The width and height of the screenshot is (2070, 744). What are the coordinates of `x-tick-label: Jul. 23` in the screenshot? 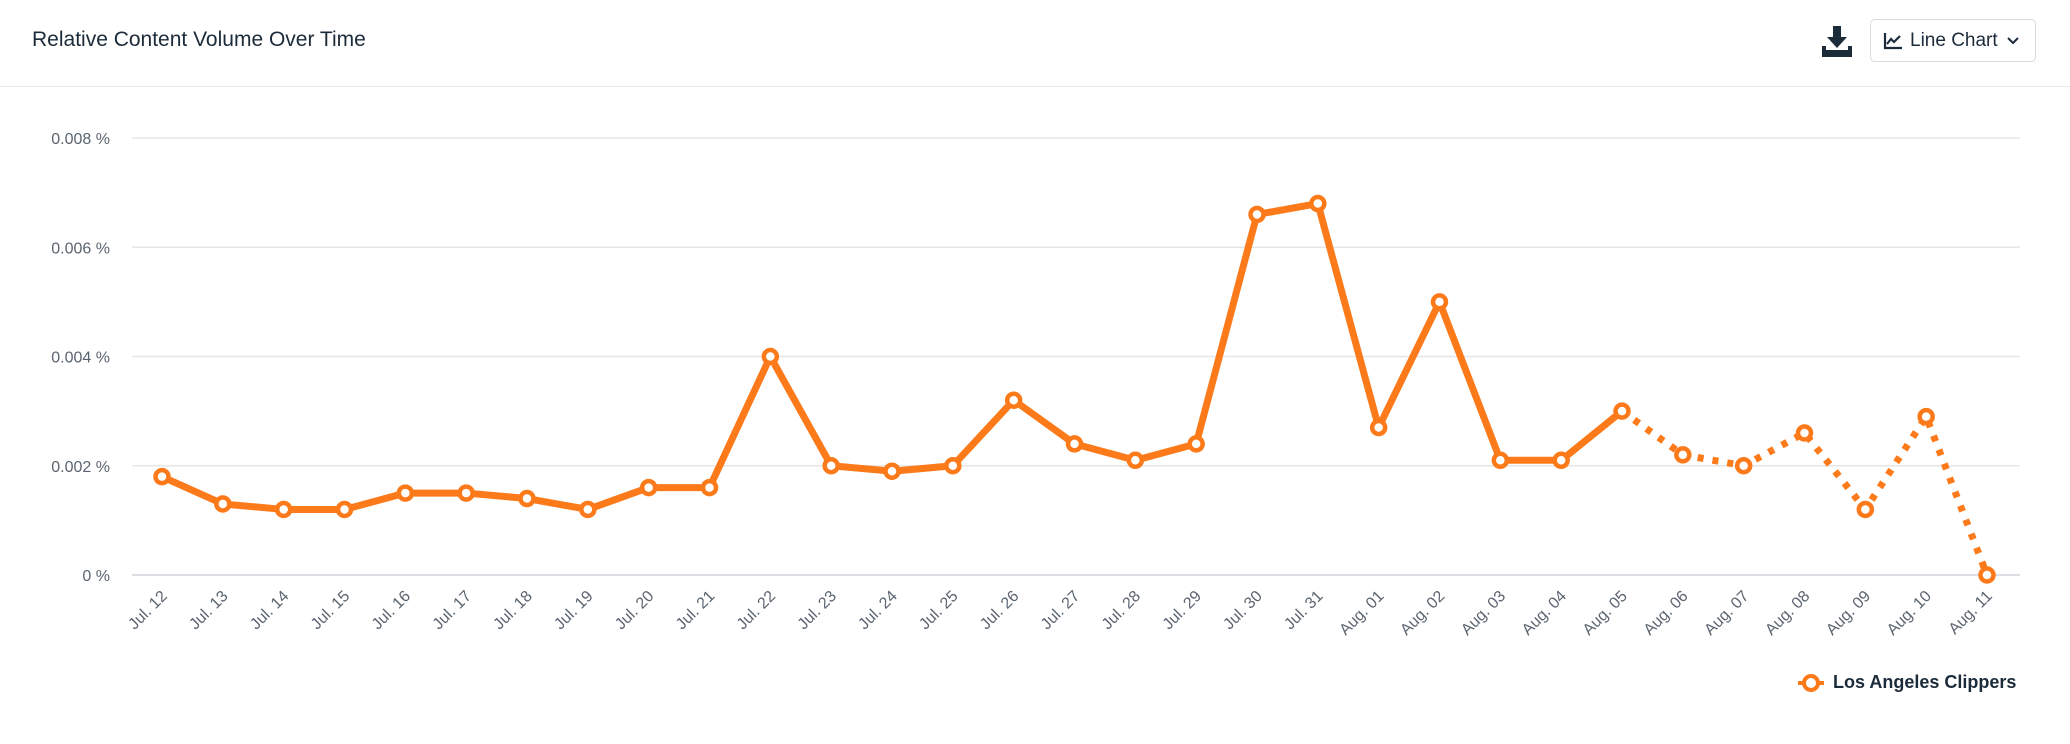 It's located at (817, 610).